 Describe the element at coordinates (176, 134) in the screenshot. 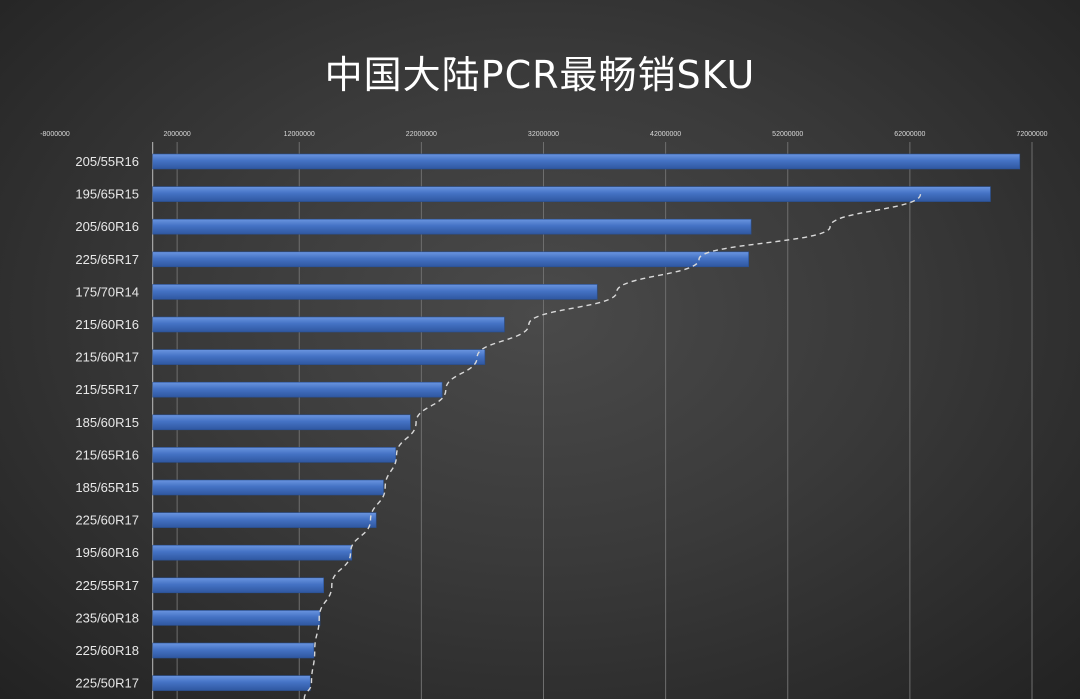

I see `x-tick-label: 2000000` at that location.